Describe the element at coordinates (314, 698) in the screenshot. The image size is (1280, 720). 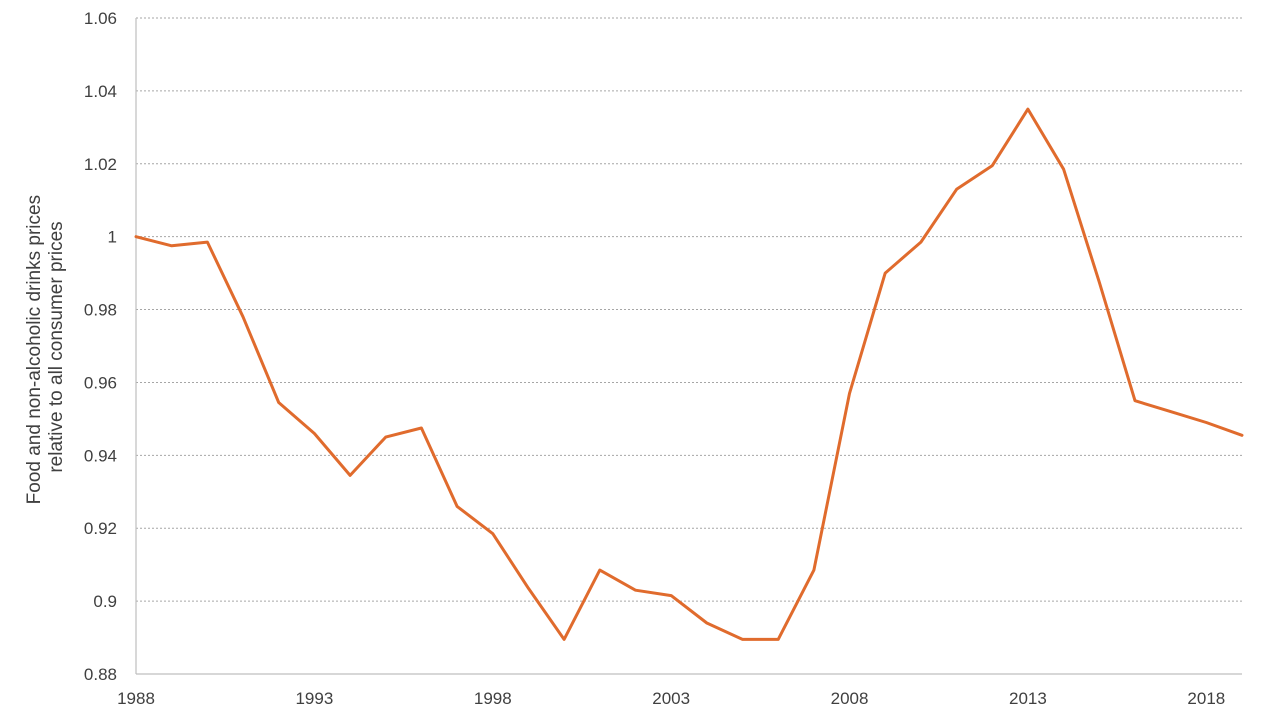
I see `x-tick-label: 1993` at that location.